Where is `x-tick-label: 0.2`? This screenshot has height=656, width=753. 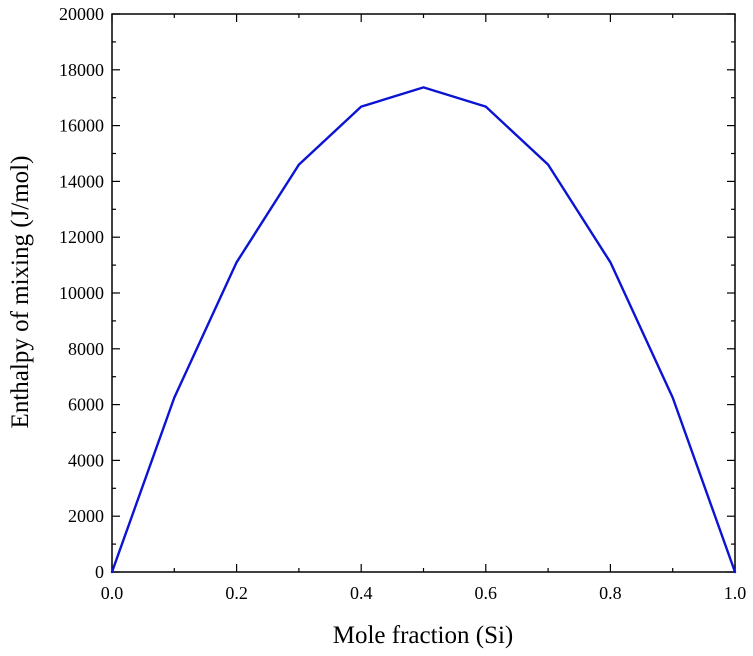
x-tick-label: 0.2 is located at coordinates (236, 593).